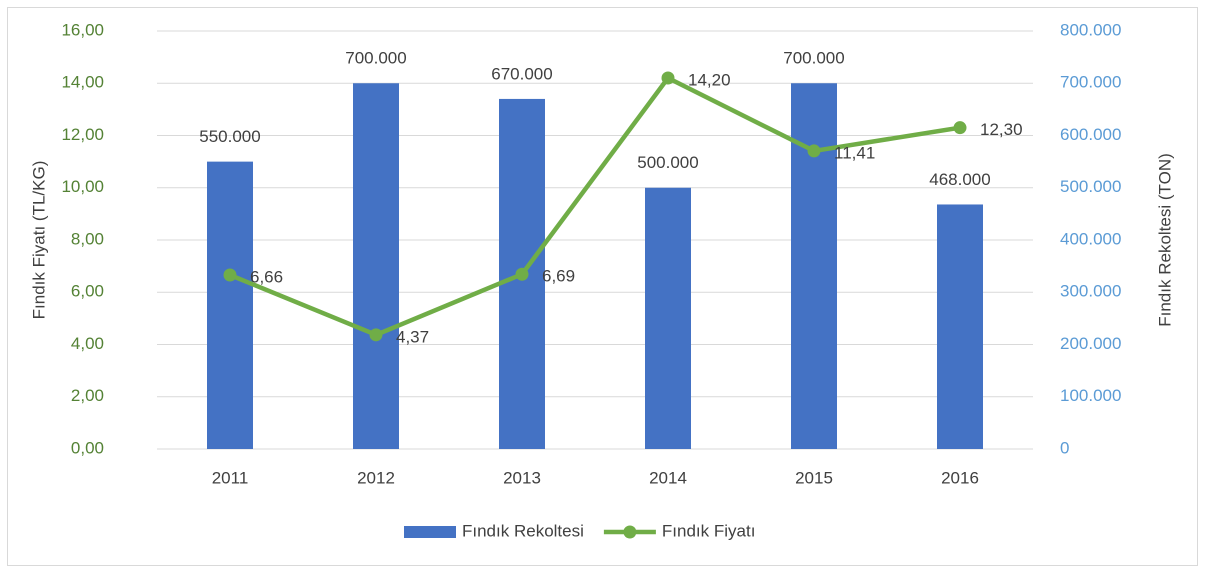  Describe the element at coordinates (522, 477) in the screenshot. I see `x-tick-label: 2013` at that location.